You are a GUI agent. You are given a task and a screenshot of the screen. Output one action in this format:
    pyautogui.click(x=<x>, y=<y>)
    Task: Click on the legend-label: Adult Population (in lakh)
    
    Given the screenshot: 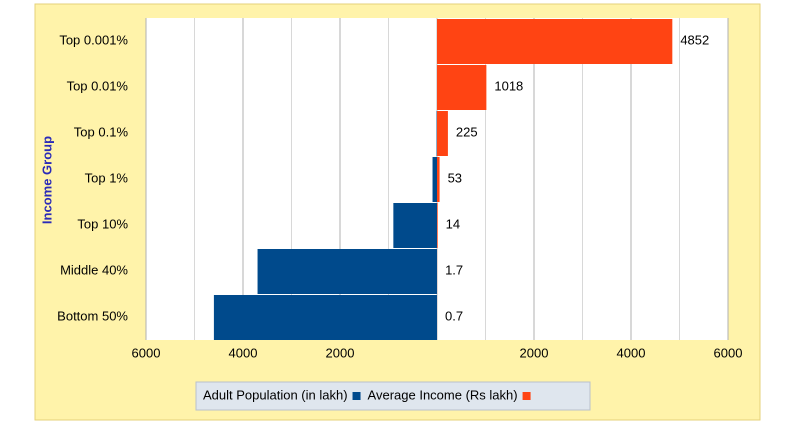 What is the action you would take?
    pyautogui.click(x=275, y=394)
    